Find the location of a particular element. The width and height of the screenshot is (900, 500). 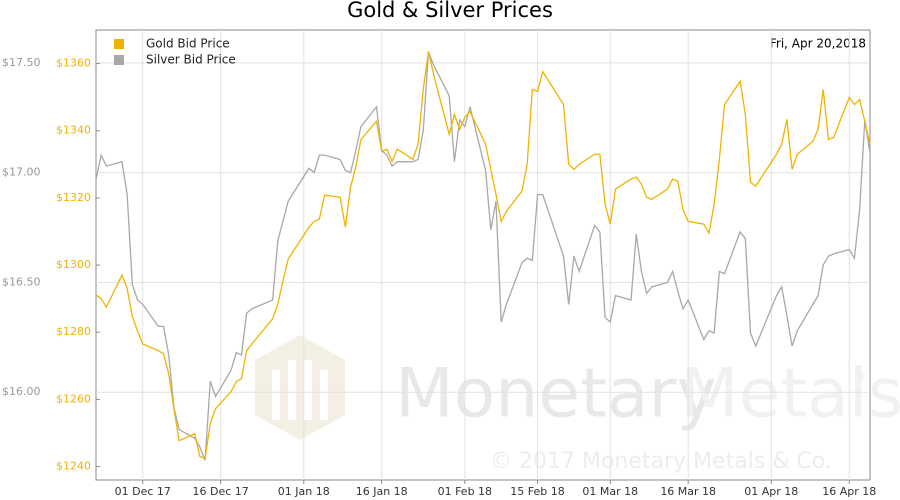

x-tick-label: 01 Feb 18 is located at coordinates (465, 491).